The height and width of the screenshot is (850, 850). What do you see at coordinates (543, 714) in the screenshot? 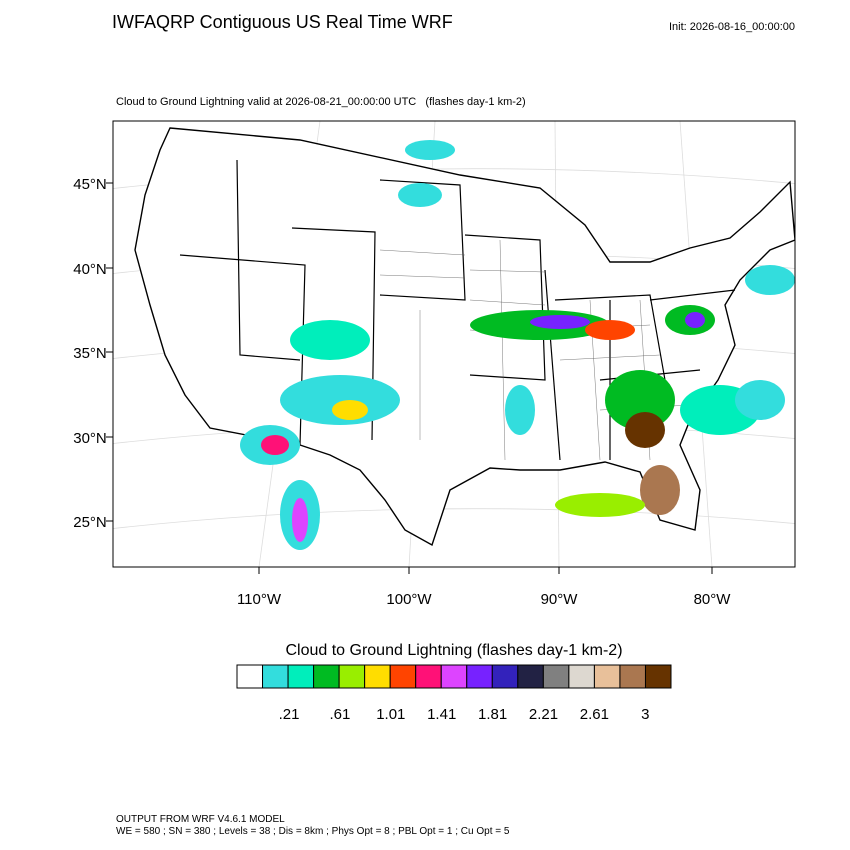
I see `colorbar-label: 2.21` at bounding box center [543, 714].